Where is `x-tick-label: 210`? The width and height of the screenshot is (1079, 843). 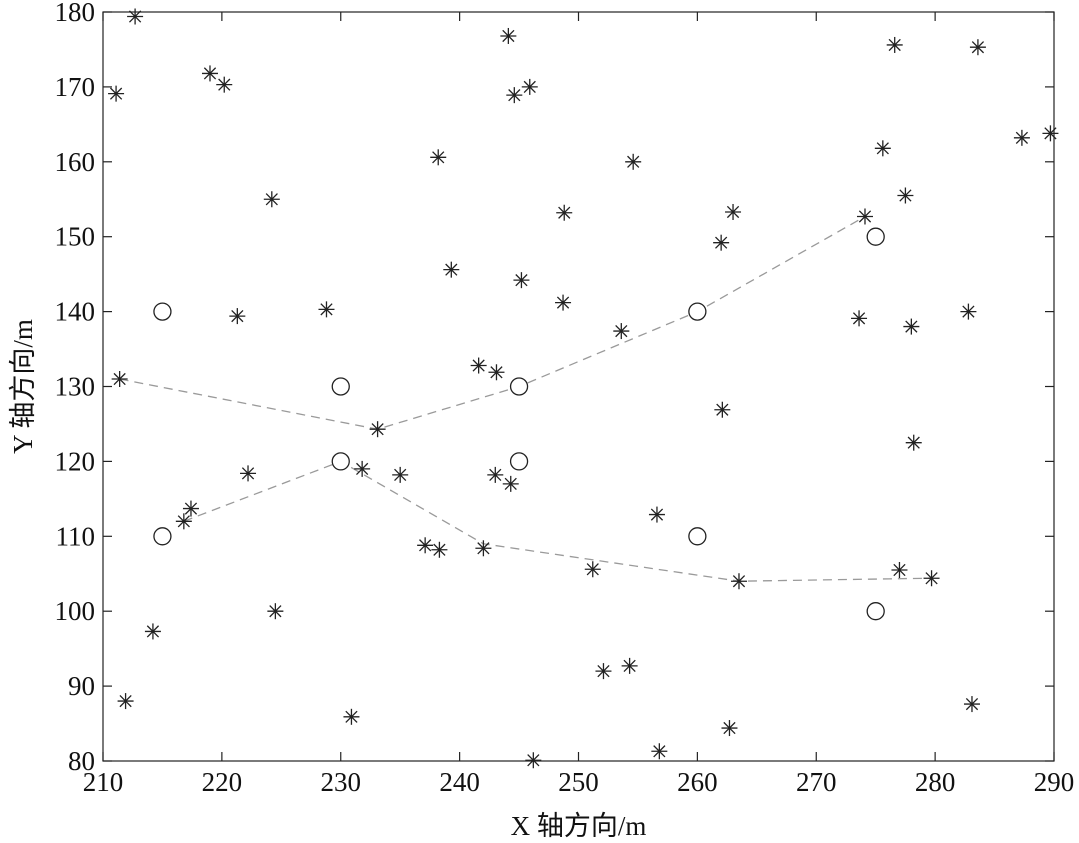
x-tick-label: 210 is located at coordinates (103, 782).